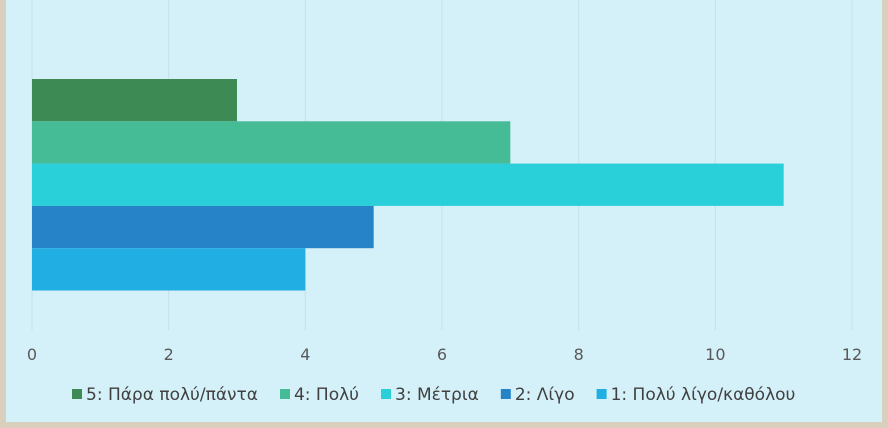 Image resolution: width=888 pixels, height=428 pixels. Describe the element at coordinates (852, 354) in the screenshot. I see `x-tick-label: 12` at that location.